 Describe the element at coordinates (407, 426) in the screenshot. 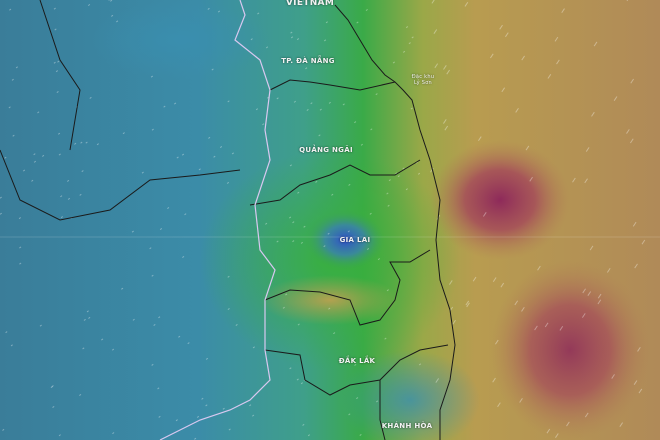

I see `label-khanh-hoa: KHÁNH HÒA` at that location.